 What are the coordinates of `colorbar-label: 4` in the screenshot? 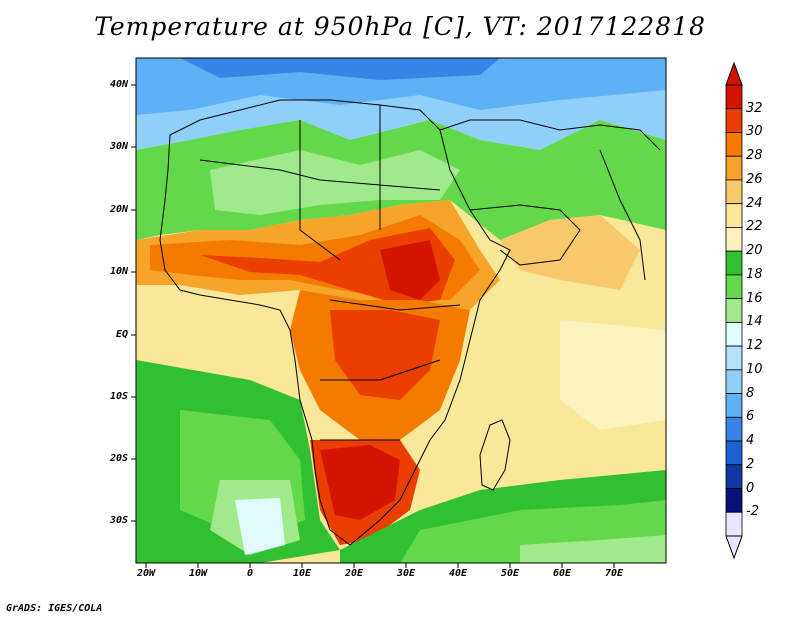 It's located at (750, 441).